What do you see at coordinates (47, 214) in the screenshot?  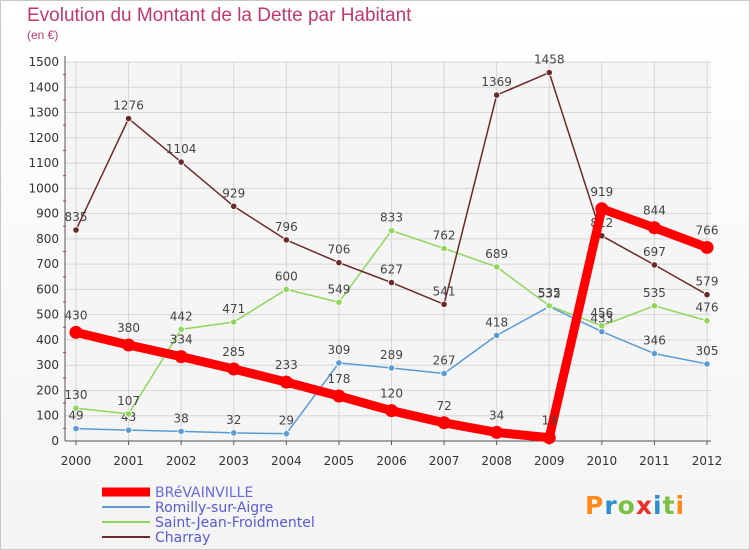 I see `y-tick-label: 900` at bounding box center [47, 214].